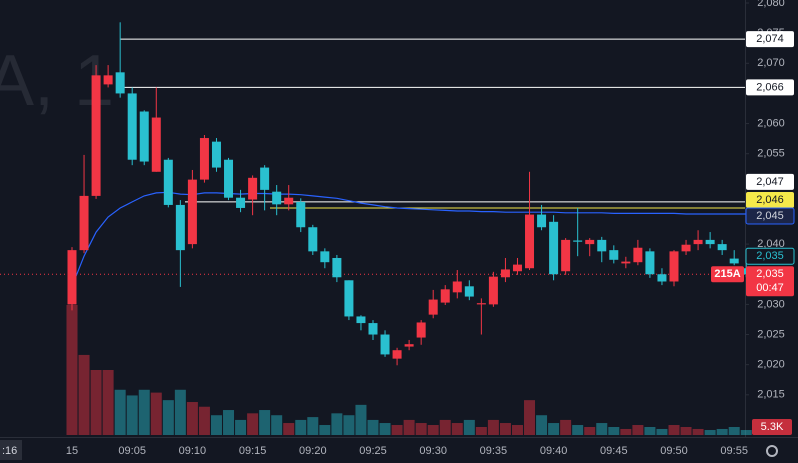 The height and width of the screenshot is (463, 798). What do you see at coordinates (770, 256) in the screenshot?
I see `indicator-label: 2,035` at bounding box center [770, 256].